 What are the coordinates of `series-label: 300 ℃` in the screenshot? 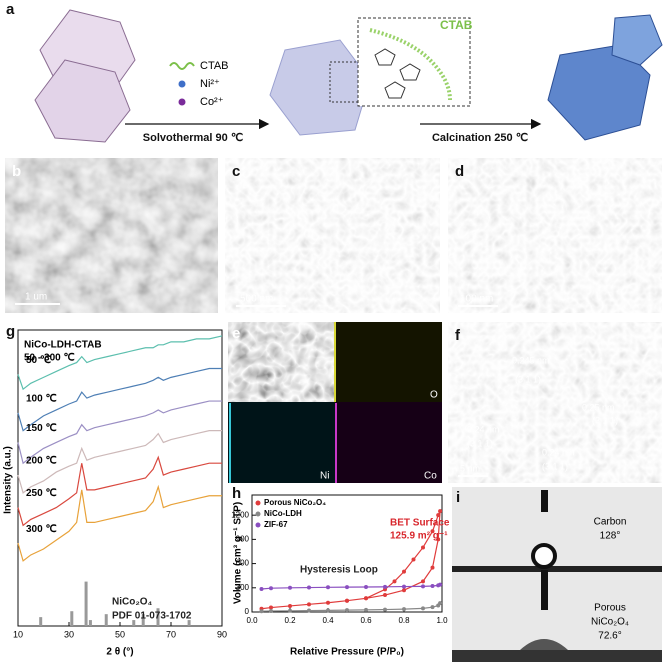 It's located at (41, 529).